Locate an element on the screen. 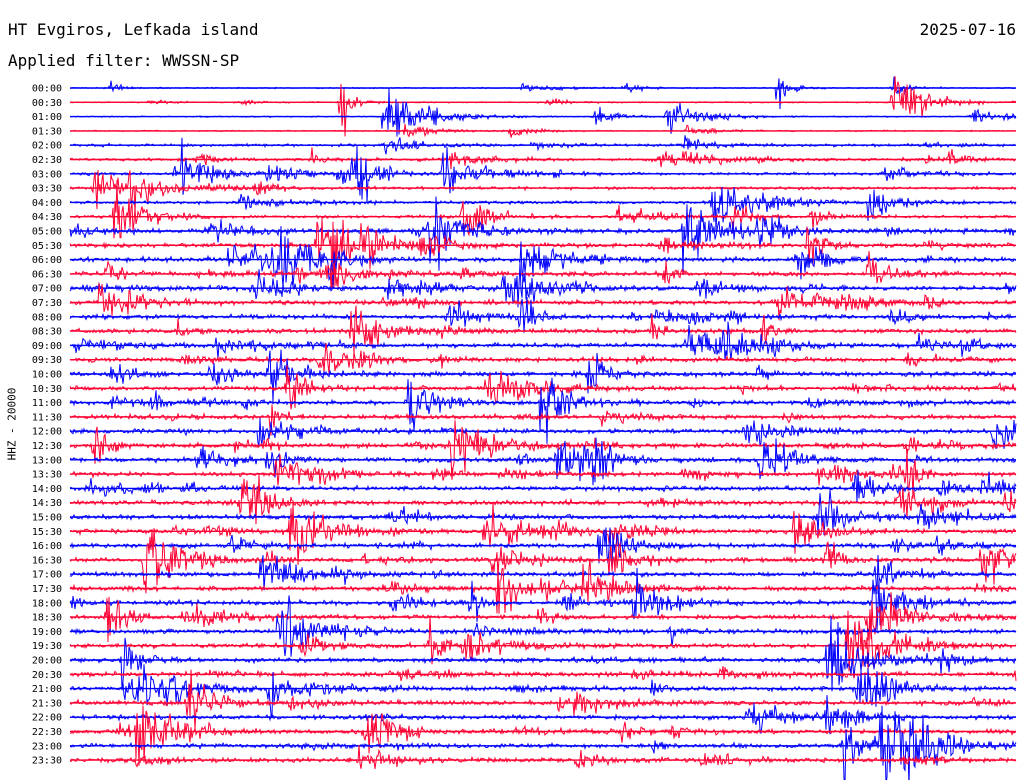 The height and width of the screenshot is (780, 1024). time-tick-label: 19:30 is located at coordinates (47, 646).